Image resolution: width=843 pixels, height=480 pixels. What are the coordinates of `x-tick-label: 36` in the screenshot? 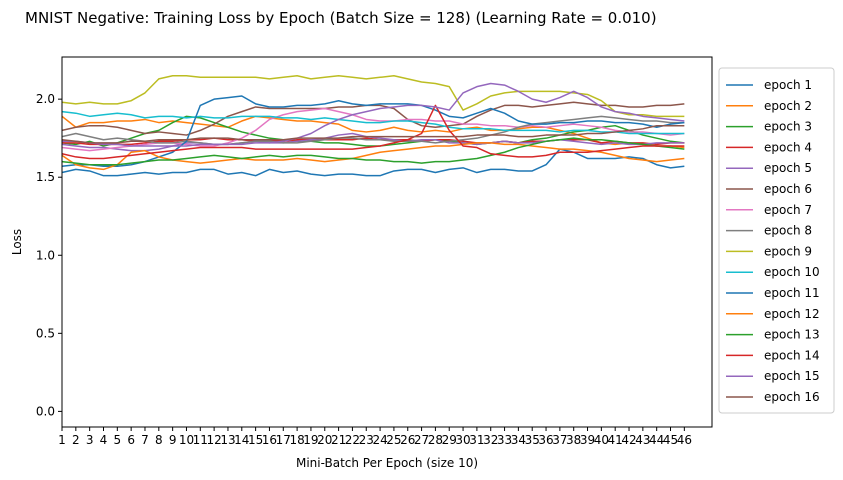 It's located at (545, 440).